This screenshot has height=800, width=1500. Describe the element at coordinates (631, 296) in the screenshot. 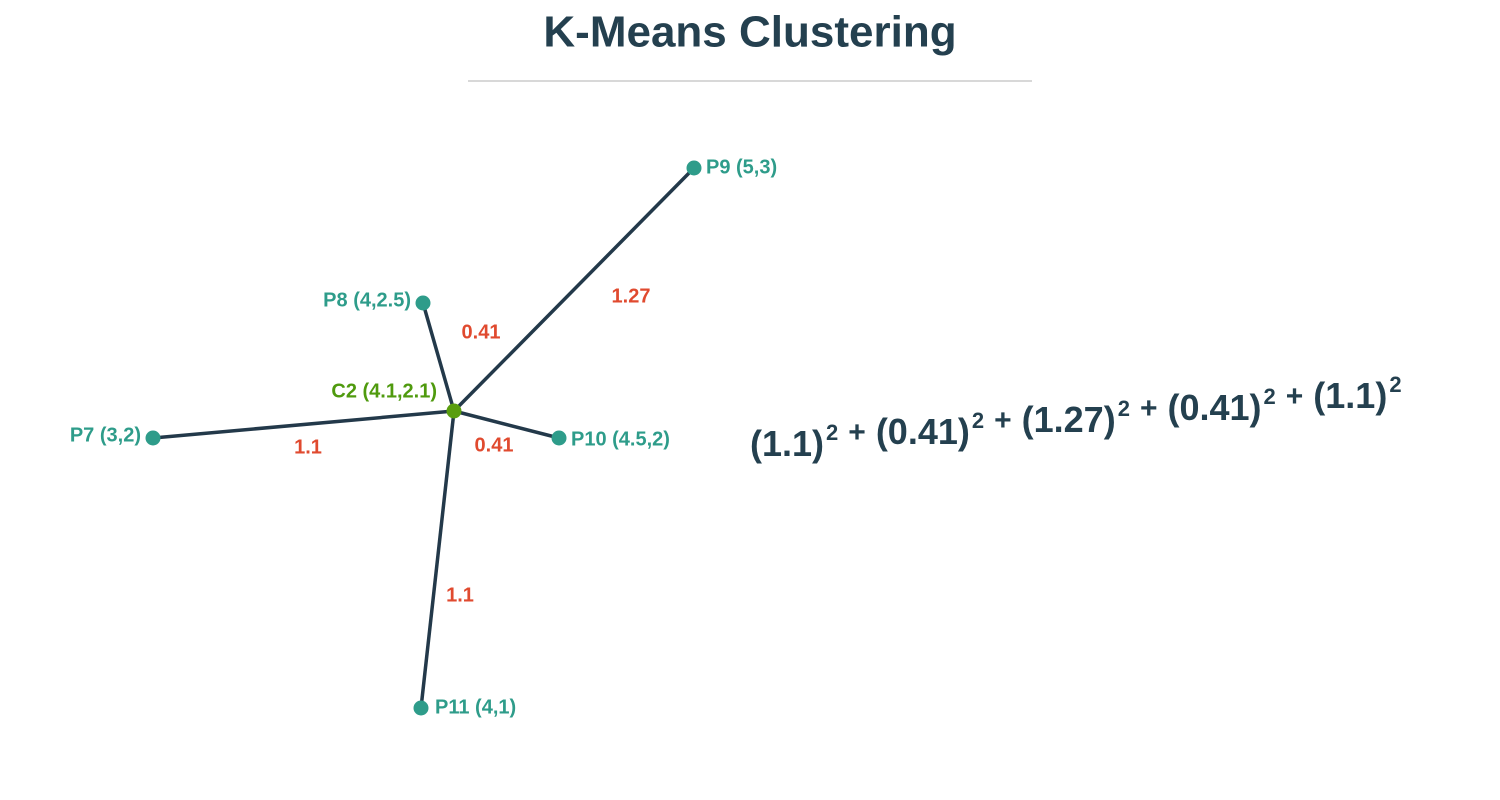

I see `distance-label: 1.27` at that location.